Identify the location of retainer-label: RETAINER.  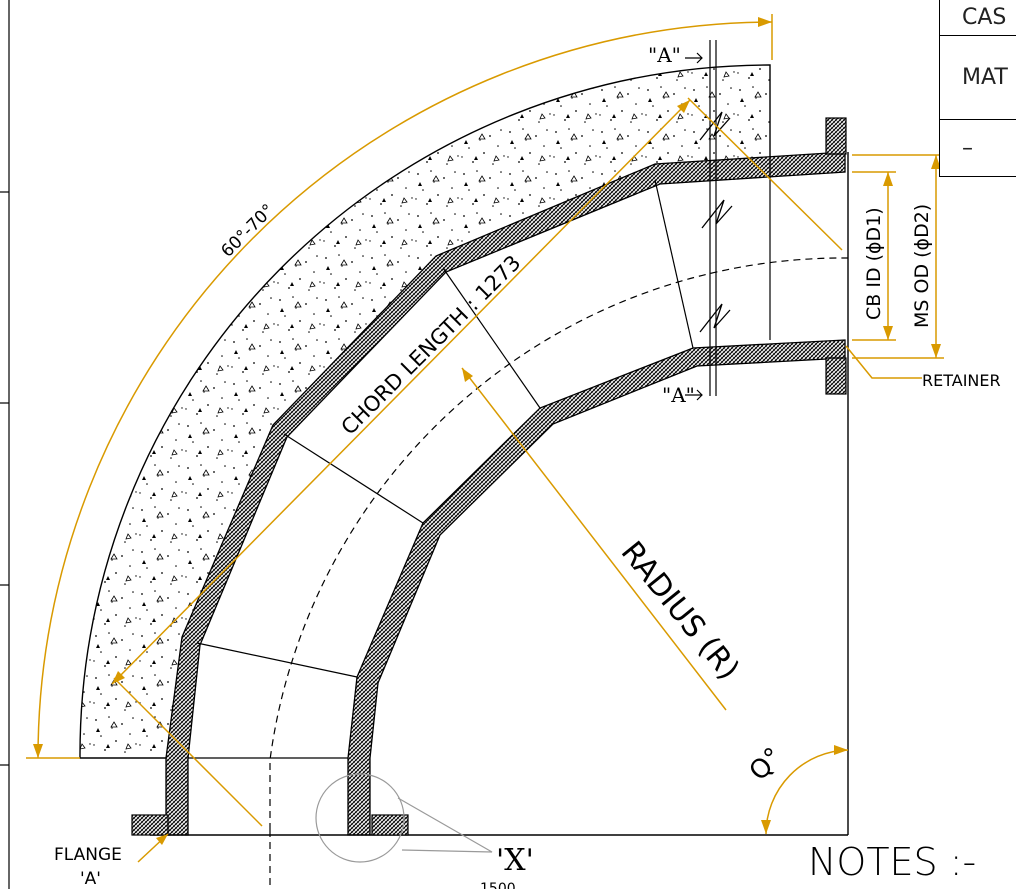
(961, 380).